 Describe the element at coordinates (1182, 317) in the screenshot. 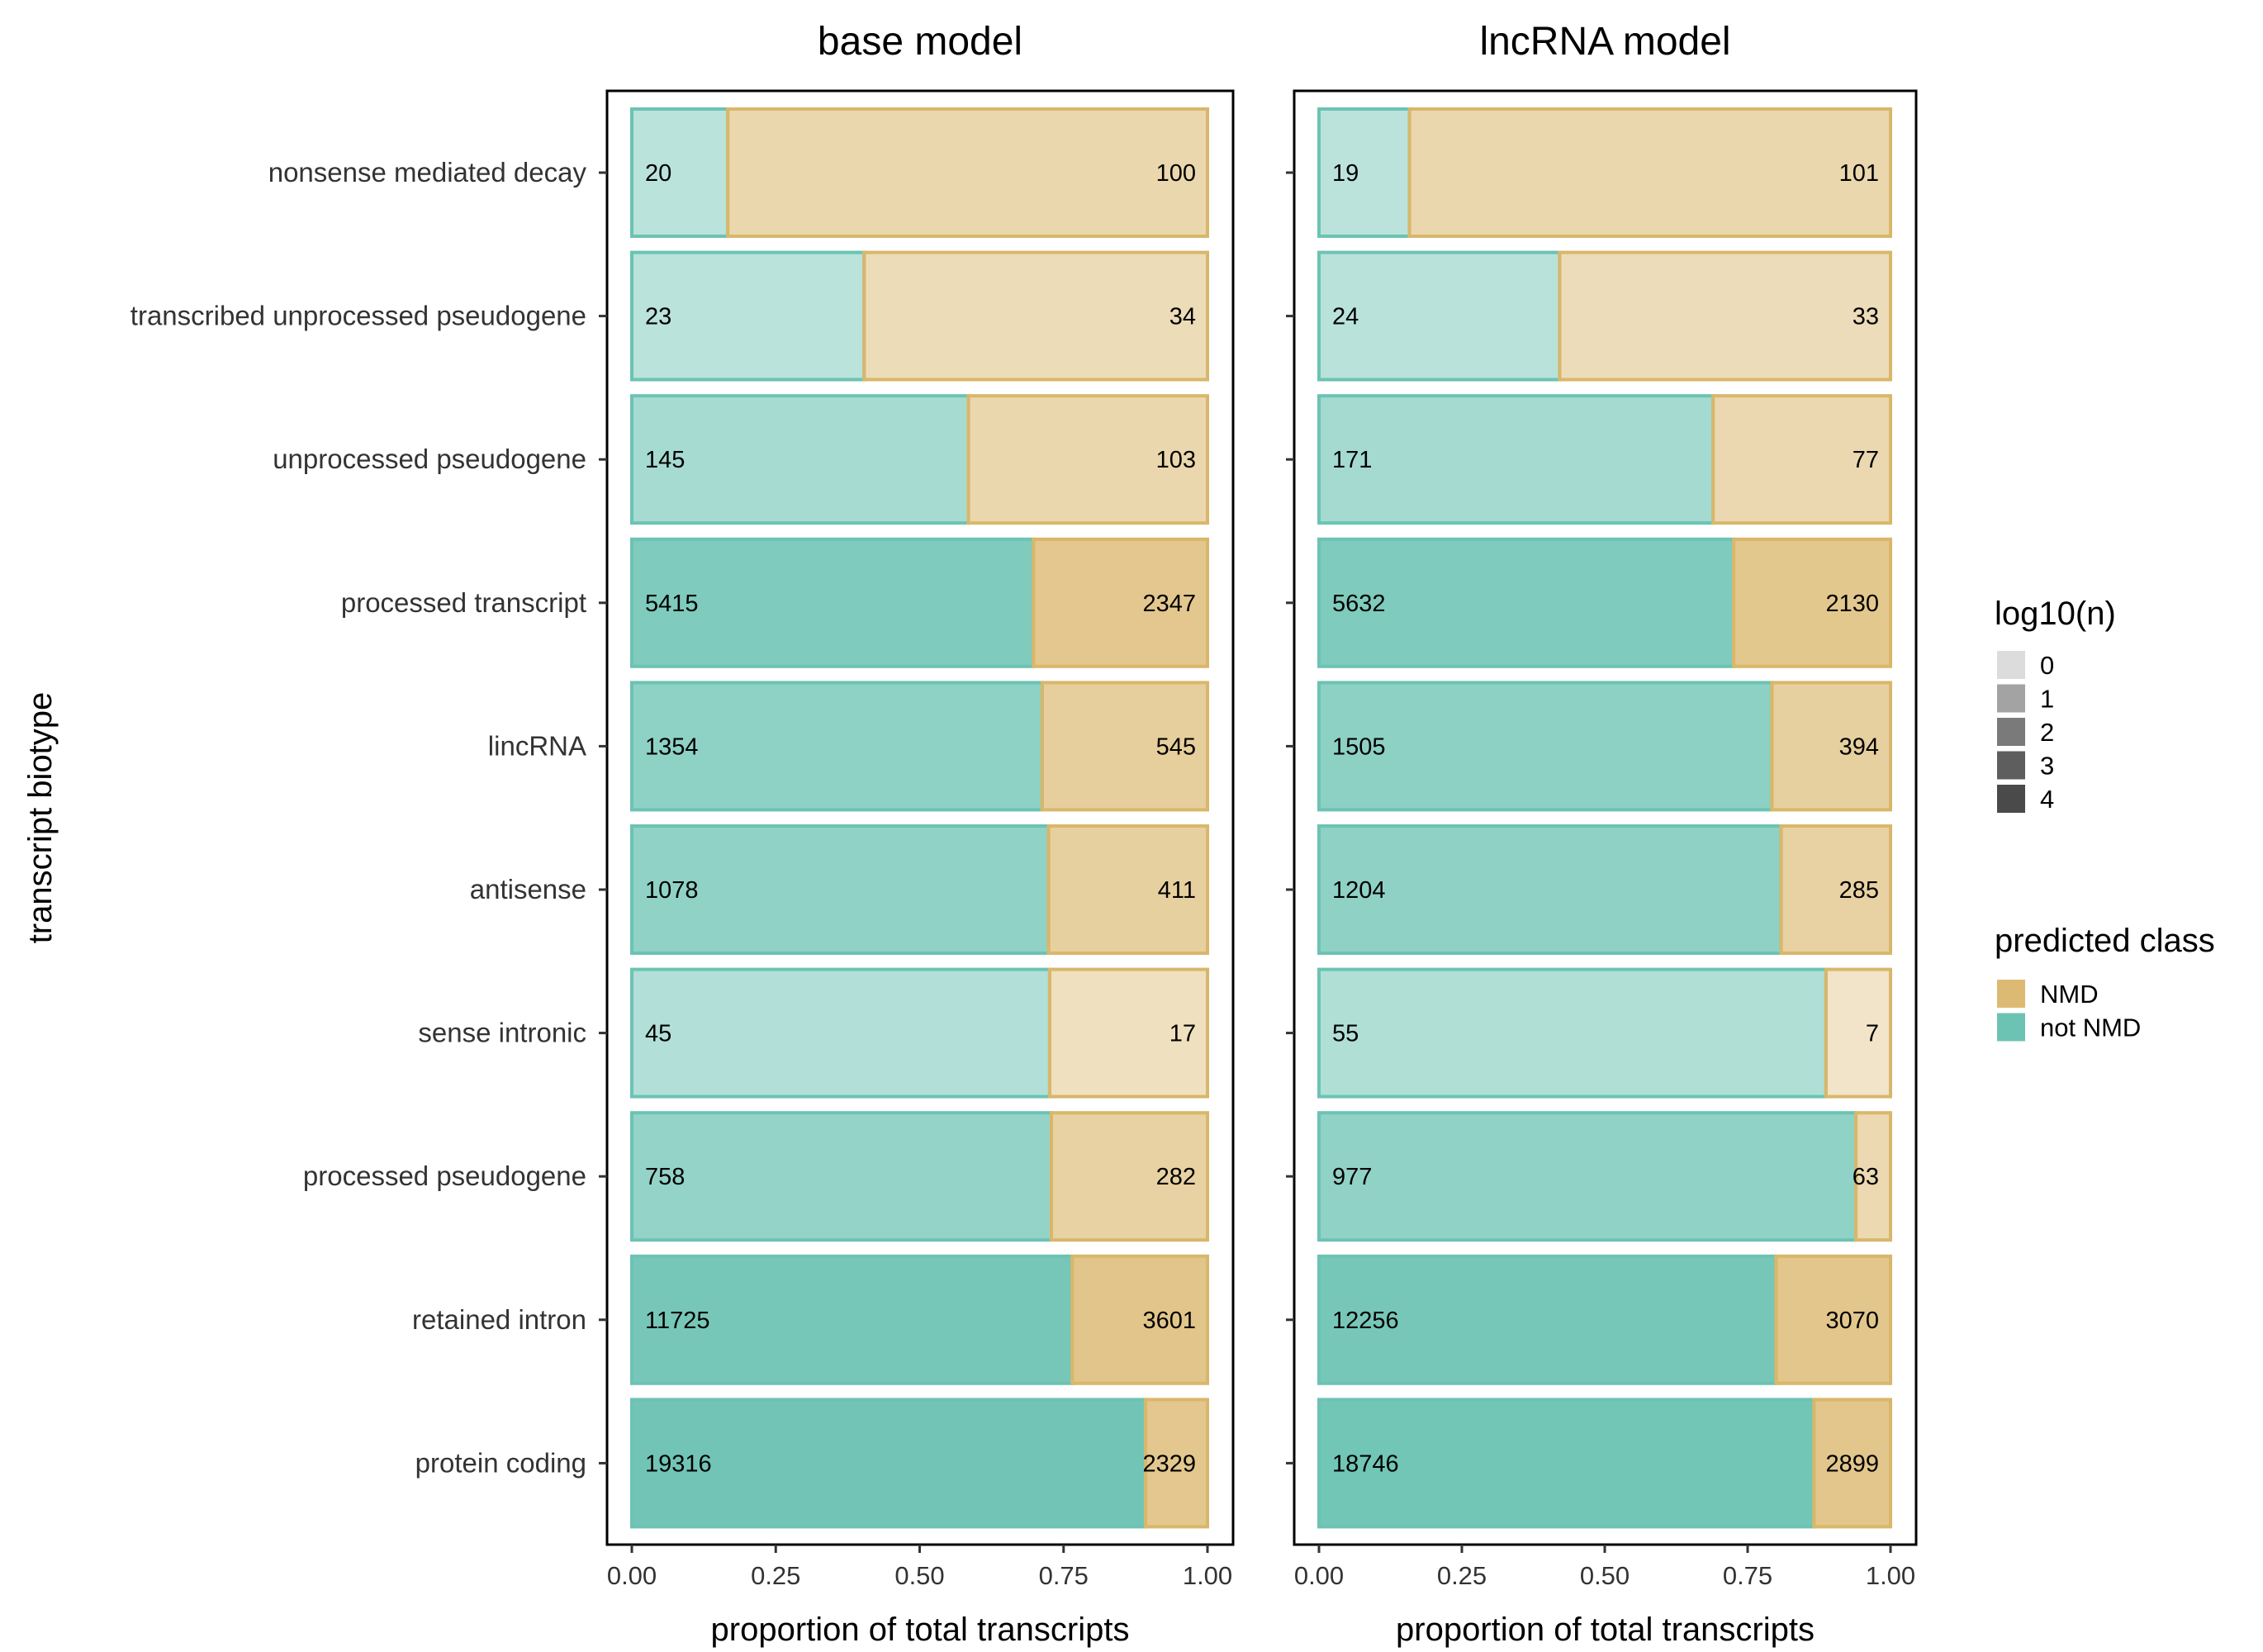

I see `value-label-nmd: 34` at that location.